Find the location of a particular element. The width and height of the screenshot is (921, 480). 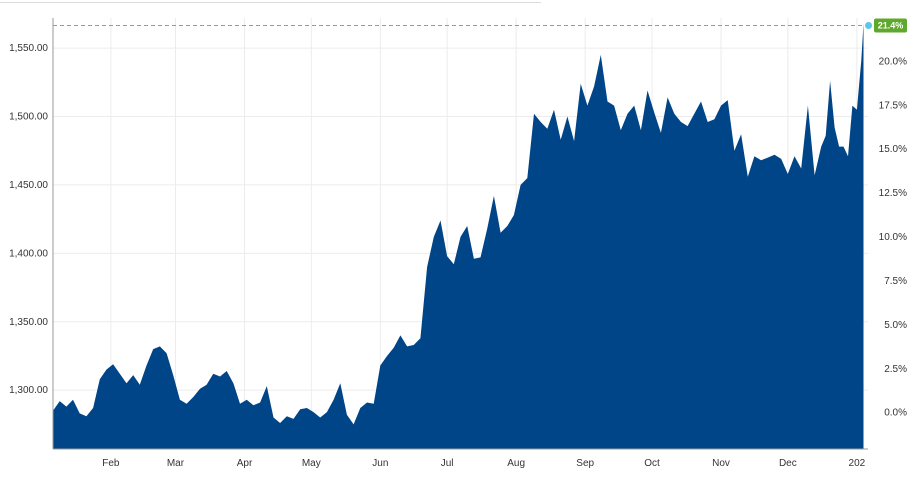

x-tick-label: Aug is located at coordinates (516, 463).